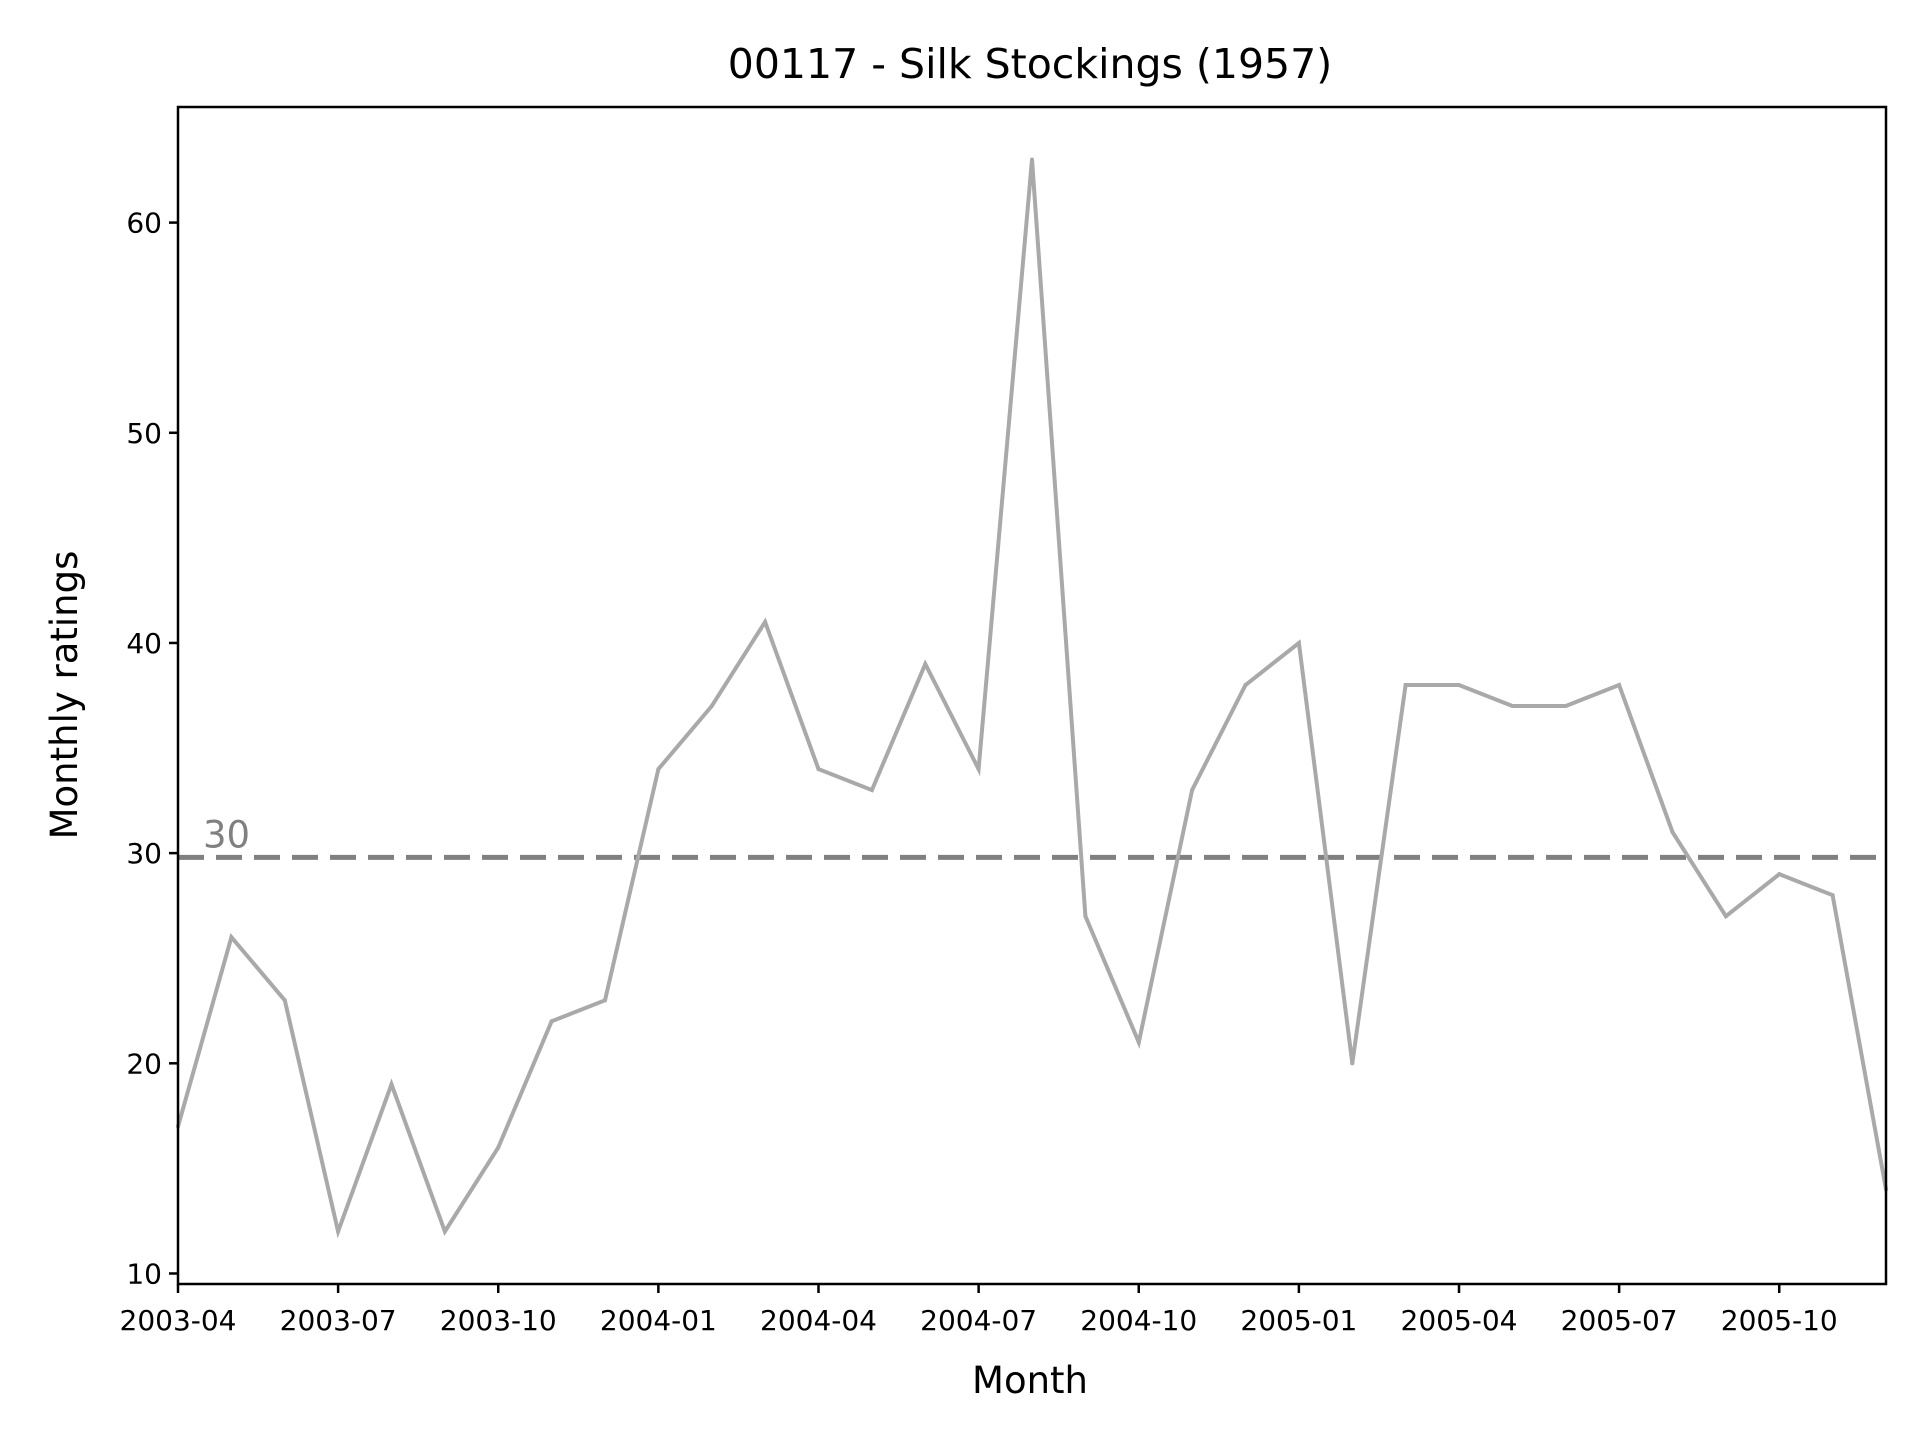 The height and width of the screenshot is (1440, 1920). Describe the element at coordinates (1619, 1320) in the screenshot. I see `x-tick-label: 2005-07` at that location.